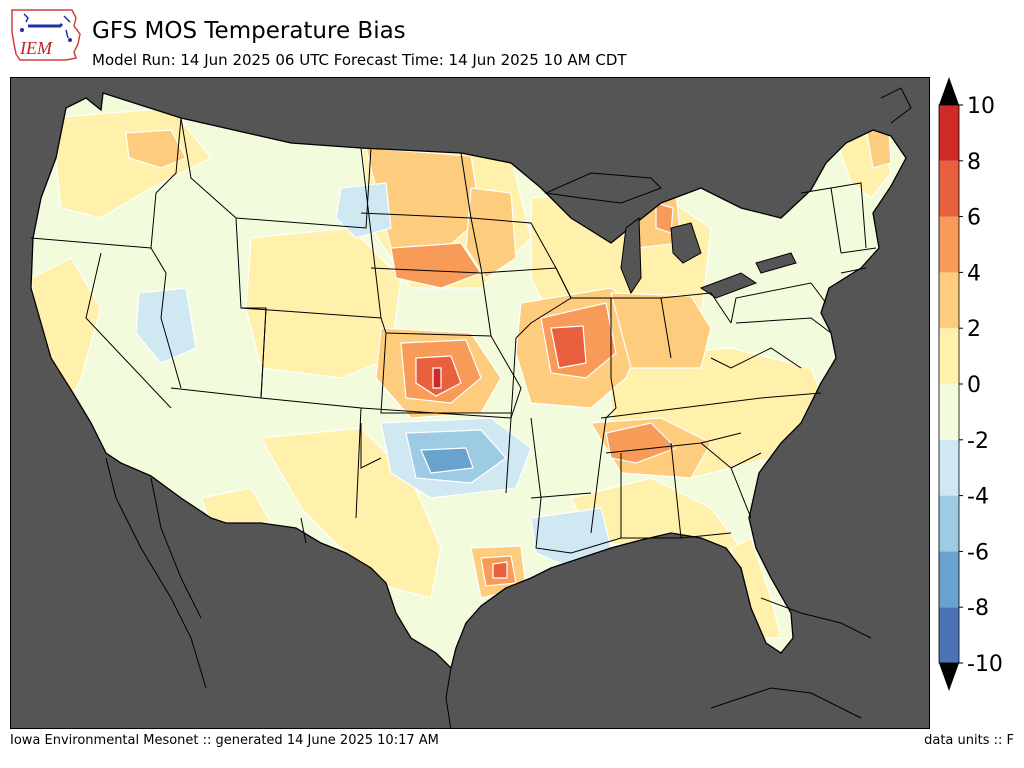 This screenshot has width=1024, height=768. What do you see at coordinates (978, 552) in the screenshot?
I see `colorbar-tick-label: -6` at bounding box center [978, 552].